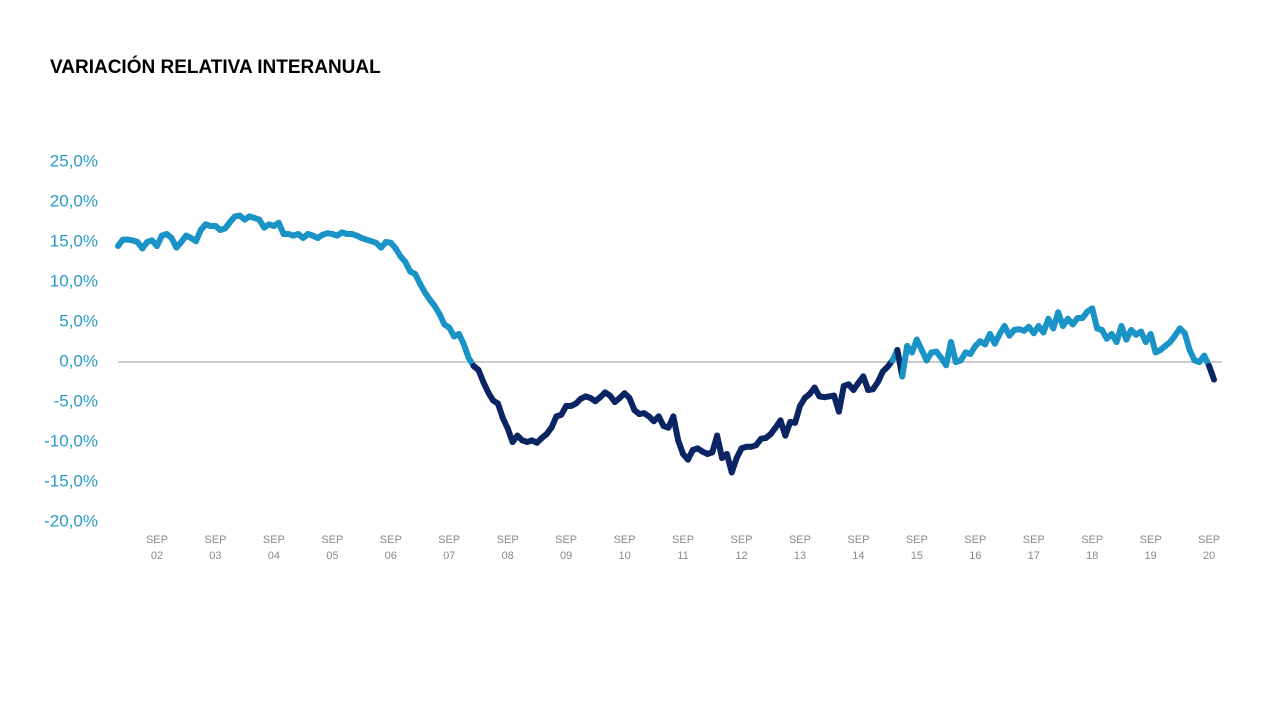  What do you see at coordinates (74, 240) in the screenshot?
I see `y-tick-label: 15,0%` at bounding box center [74, 240].